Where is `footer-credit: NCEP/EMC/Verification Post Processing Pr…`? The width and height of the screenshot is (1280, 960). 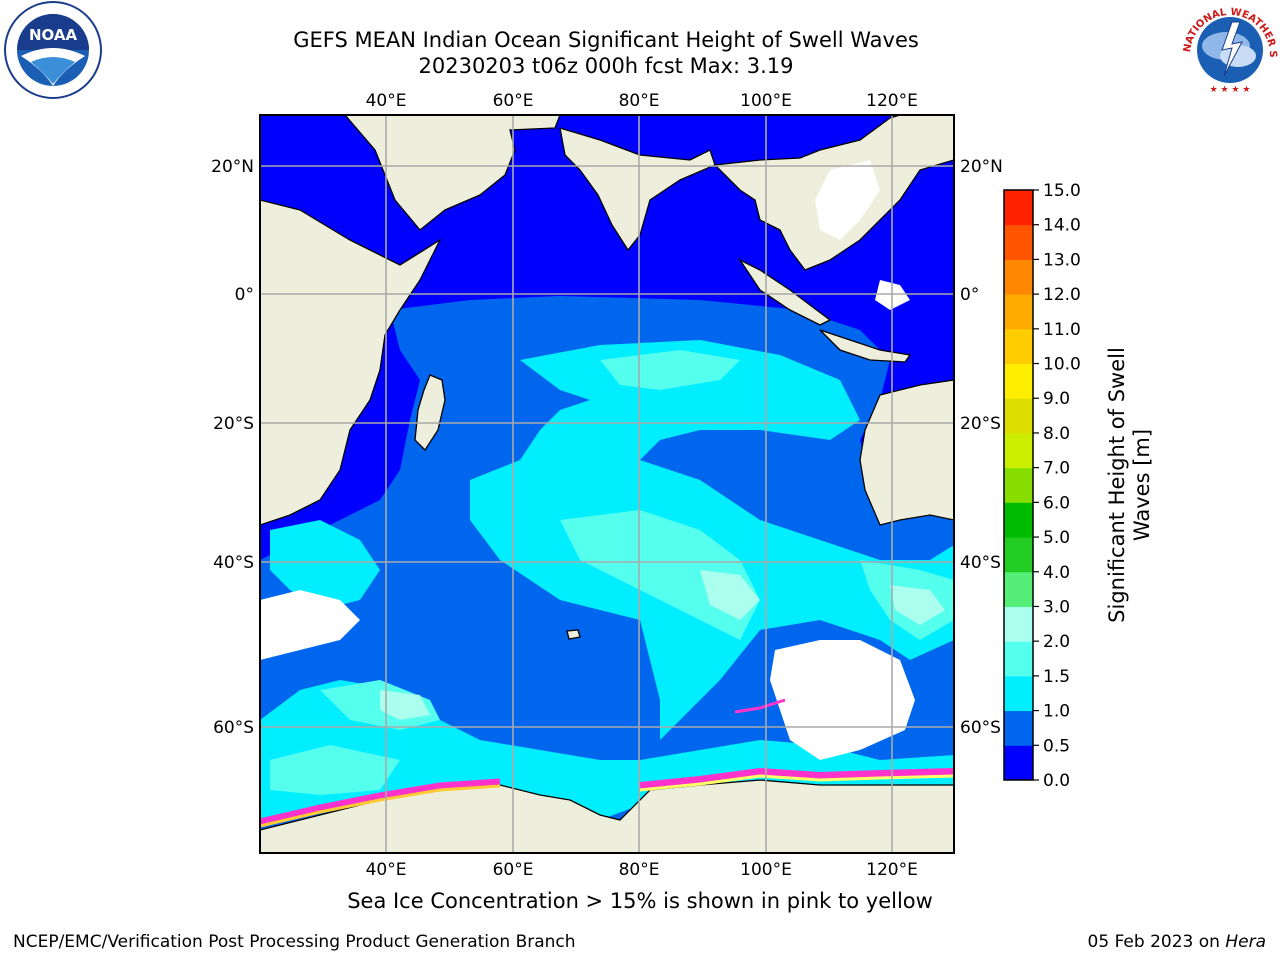 footer-credit: NCEP/EMC/Verification Post Processing Pr… is located at coordinates (294, 942).